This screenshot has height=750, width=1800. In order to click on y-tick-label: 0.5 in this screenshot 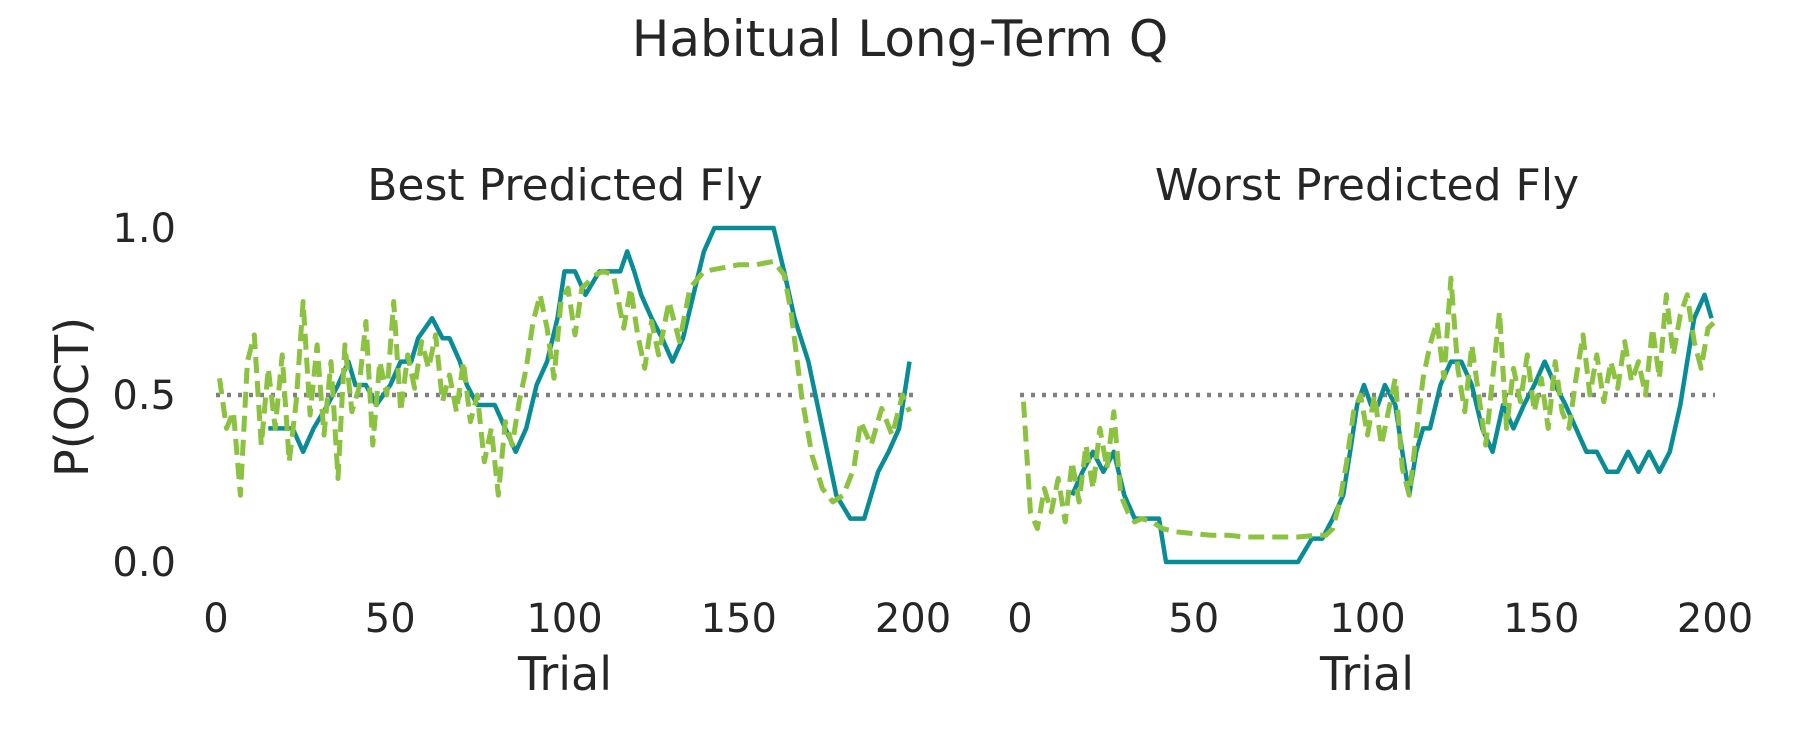, I will do `click(144, 396)`.